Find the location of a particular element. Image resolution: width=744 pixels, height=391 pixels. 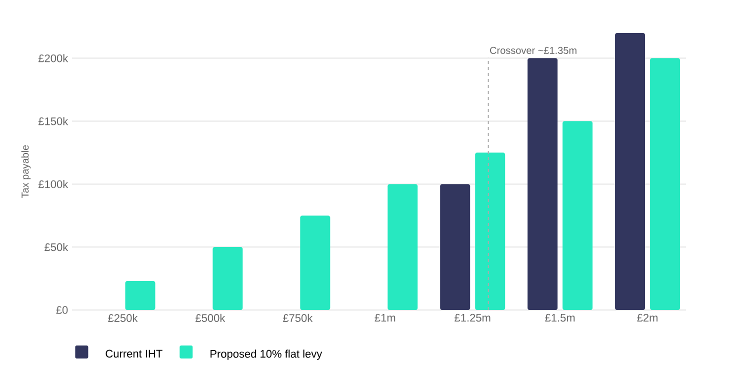

y-tick-label: £150k is located at coordinates (53, 121).